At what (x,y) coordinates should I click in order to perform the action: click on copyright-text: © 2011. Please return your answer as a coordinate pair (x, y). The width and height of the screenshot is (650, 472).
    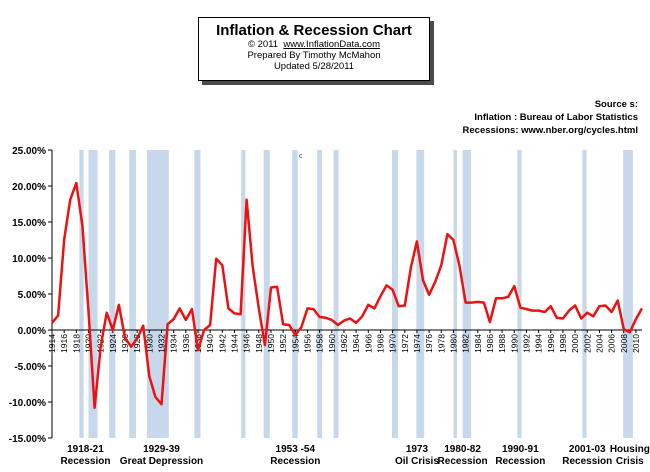
    Looking at the image, I should click on (263, 44).